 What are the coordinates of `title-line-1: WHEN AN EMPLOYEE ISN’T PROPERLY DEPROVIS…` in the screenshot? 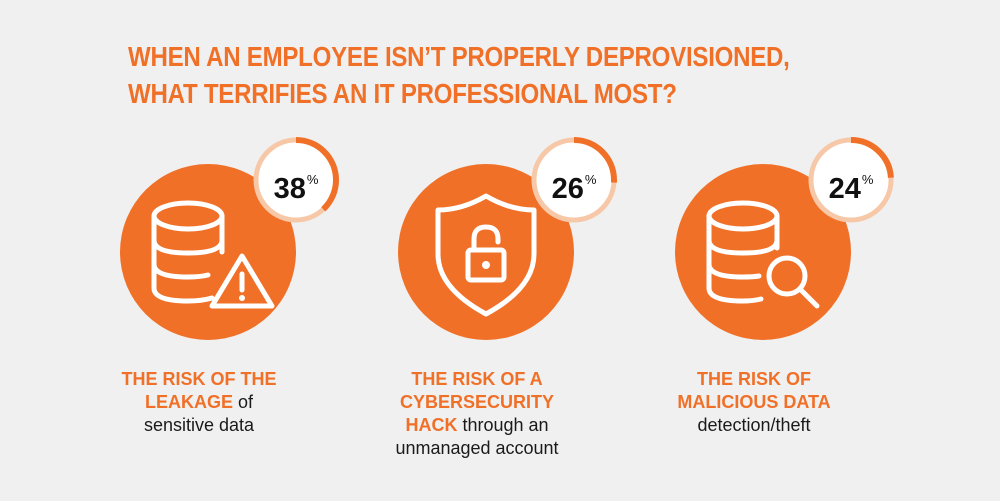 It's located at (459, 56).